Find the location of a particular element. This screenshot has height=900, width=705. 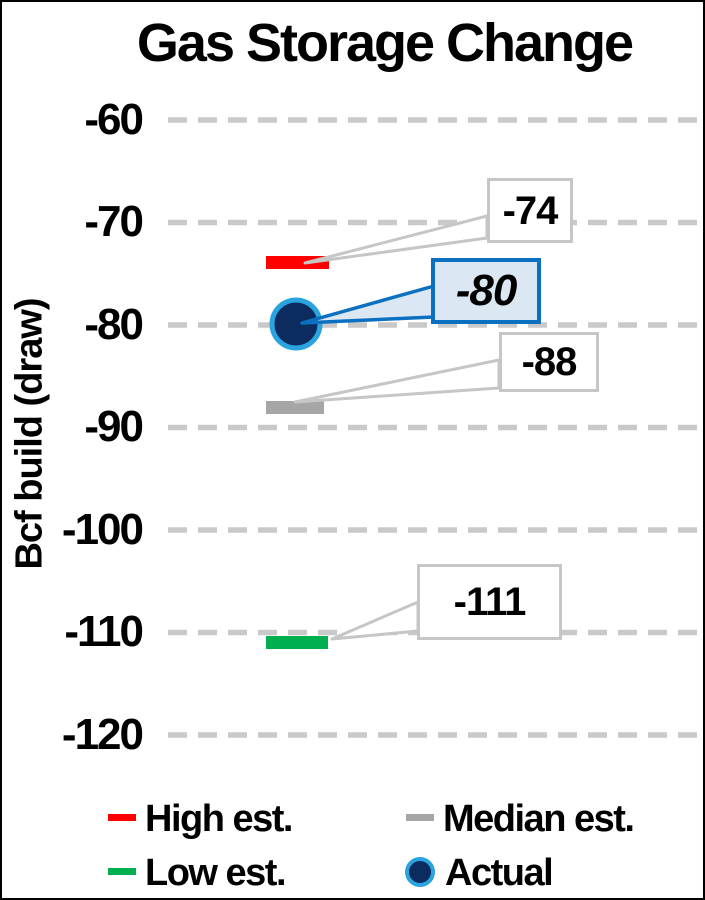

median-callout-leader is located at coordinates (397, 381).